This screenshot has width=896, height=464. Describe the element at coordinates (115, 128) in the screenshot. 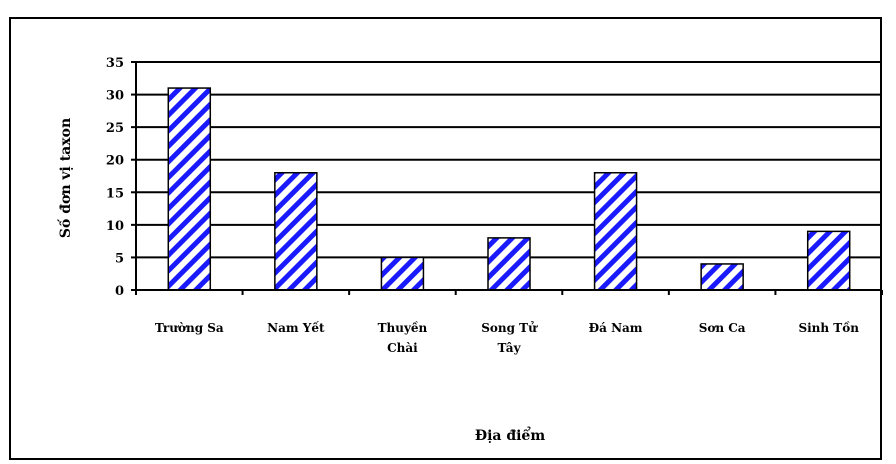

I see `y-tick-label: 25` at that location.